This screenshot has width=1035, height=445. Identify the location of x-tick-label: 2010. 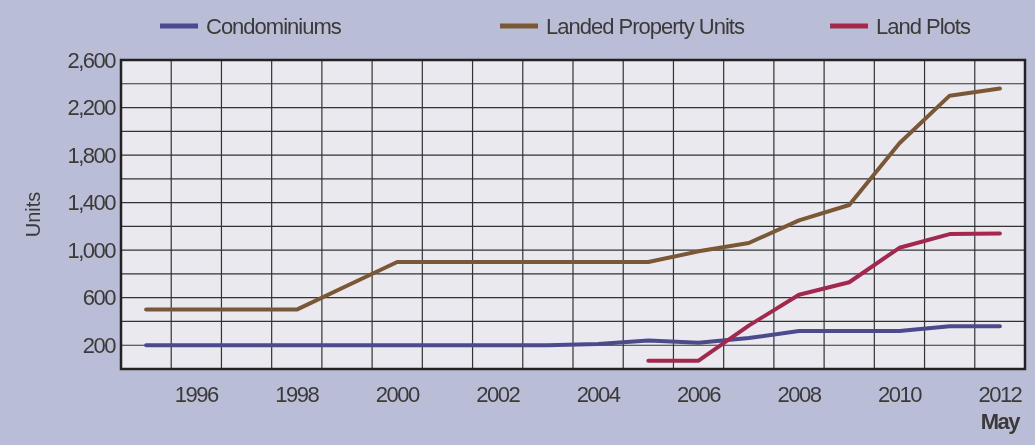
(900, 394).